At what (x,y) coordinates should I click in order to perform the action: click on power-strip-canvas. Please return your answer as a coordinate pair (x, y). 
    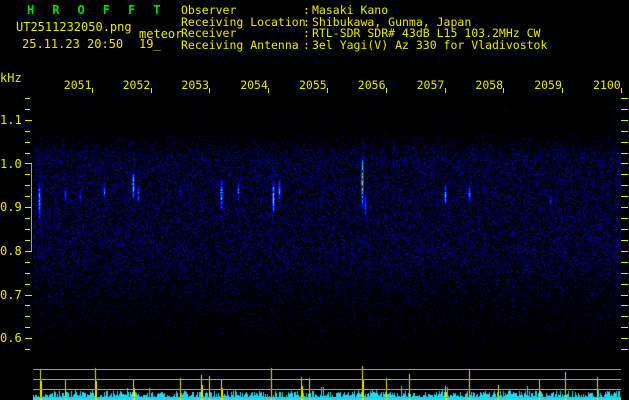
    Looking at the image, I should click on (327, 381).